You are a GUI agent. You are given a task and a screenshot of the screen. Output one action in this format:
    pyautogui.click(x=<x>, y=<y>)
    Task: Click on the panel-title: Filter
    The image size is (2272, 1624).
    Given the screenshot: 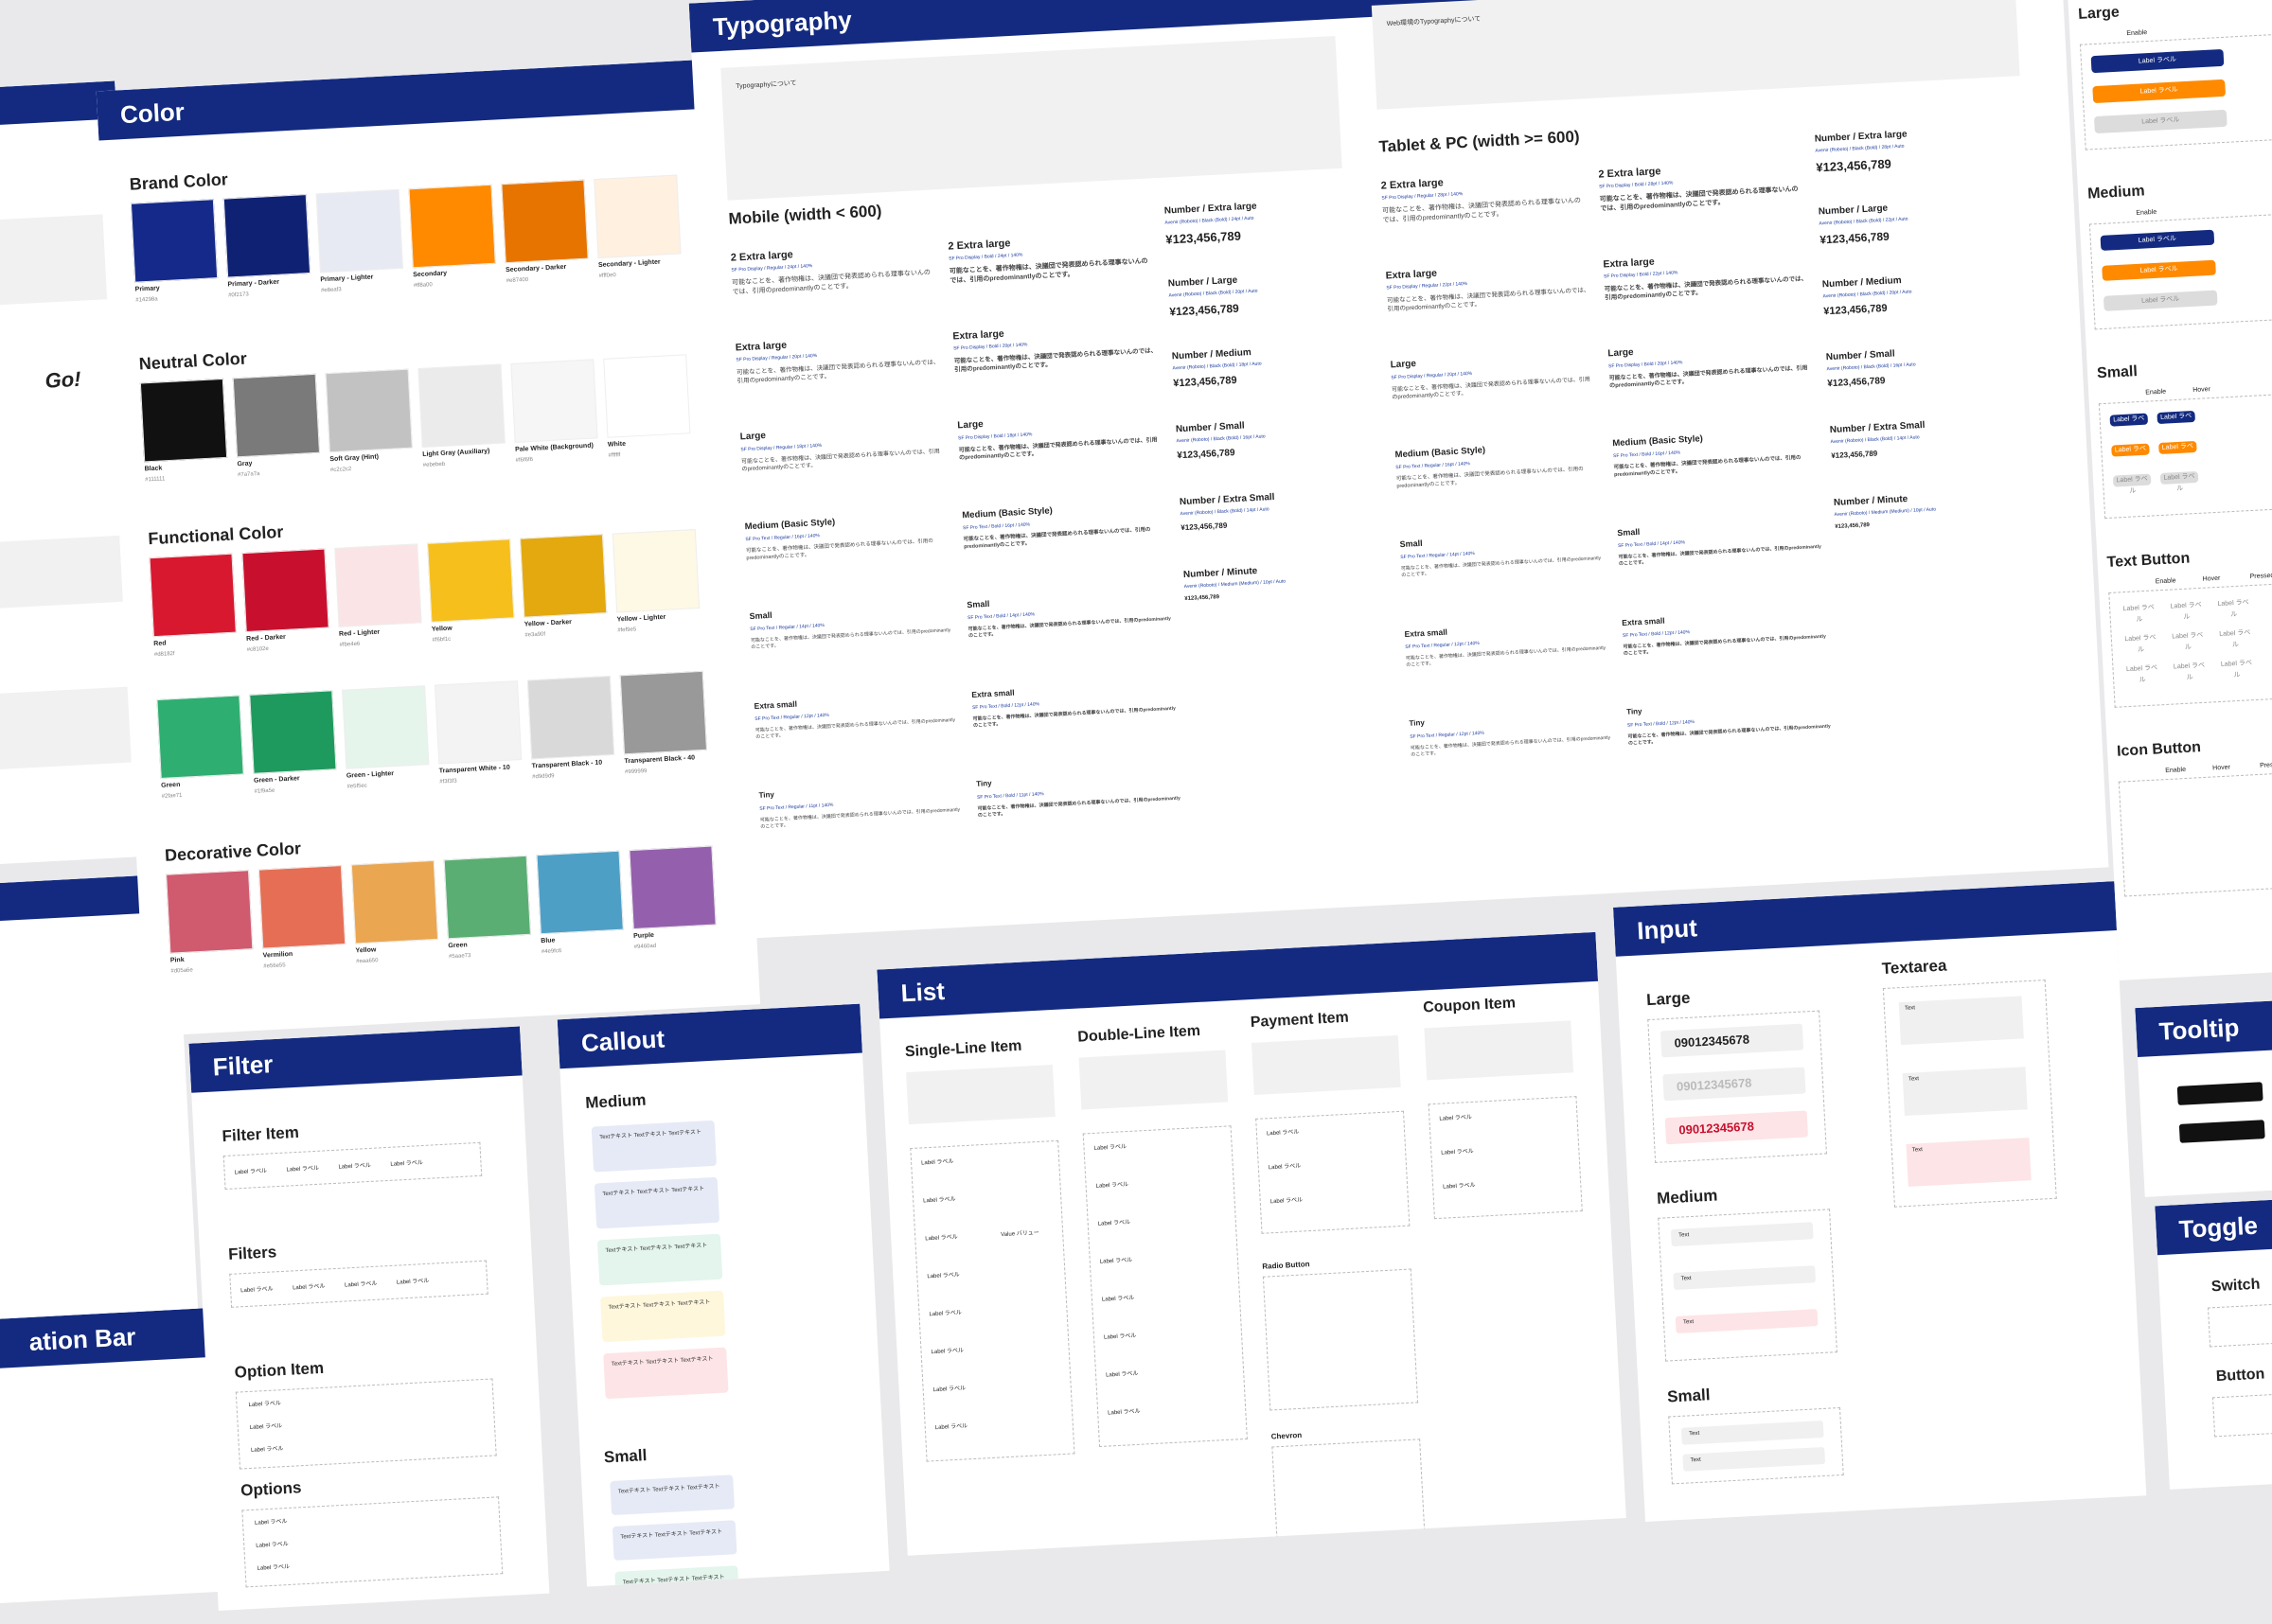 What is the action you would take?
    pyautogui.click(x=355, y=1060)
    